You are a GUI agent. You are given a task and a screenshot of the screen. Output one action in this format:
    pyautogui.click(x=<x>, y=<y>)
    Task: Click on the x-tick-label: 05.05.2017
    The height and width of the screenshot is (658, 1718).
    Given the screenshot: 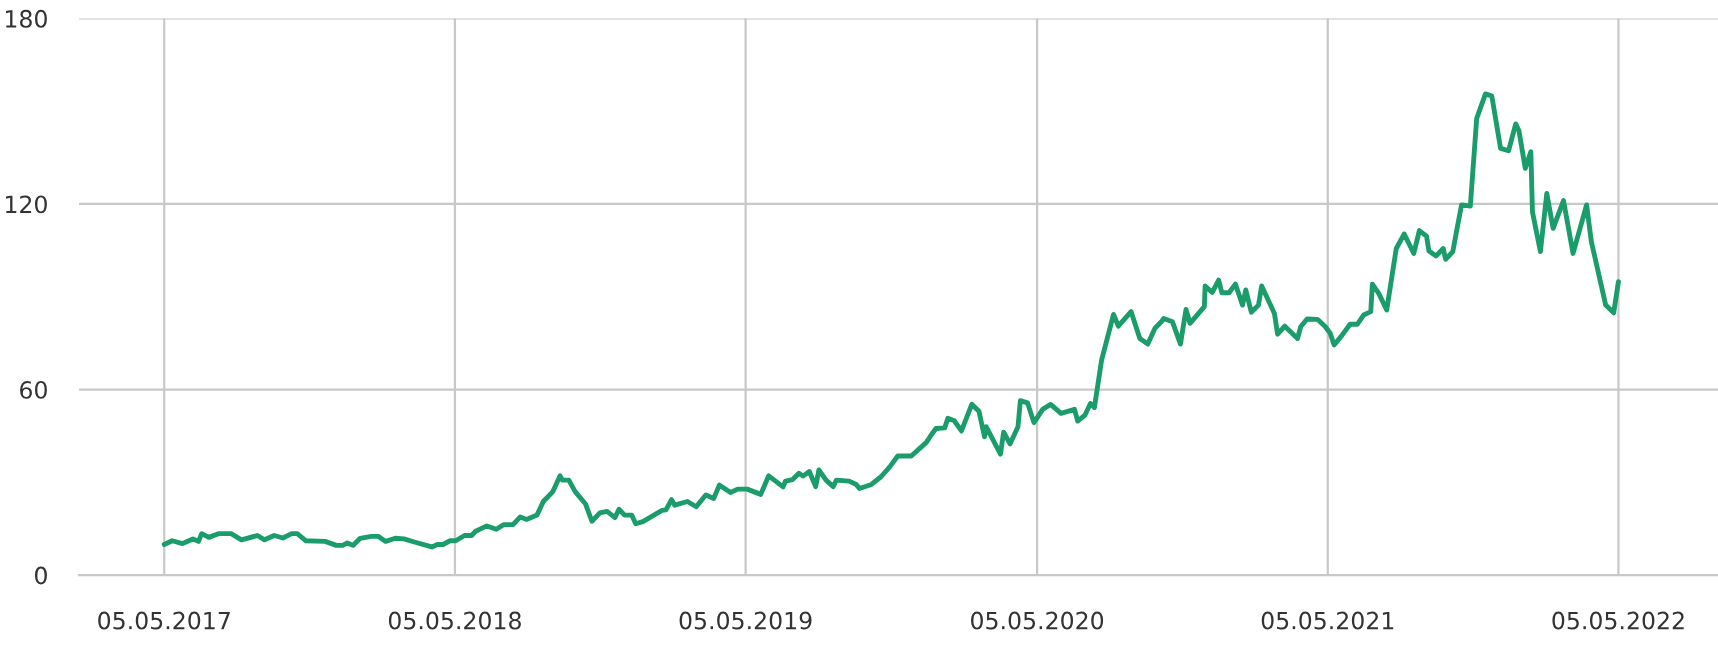 What is the action you would take?
    pyautogui.click(x=164, y=620)
    